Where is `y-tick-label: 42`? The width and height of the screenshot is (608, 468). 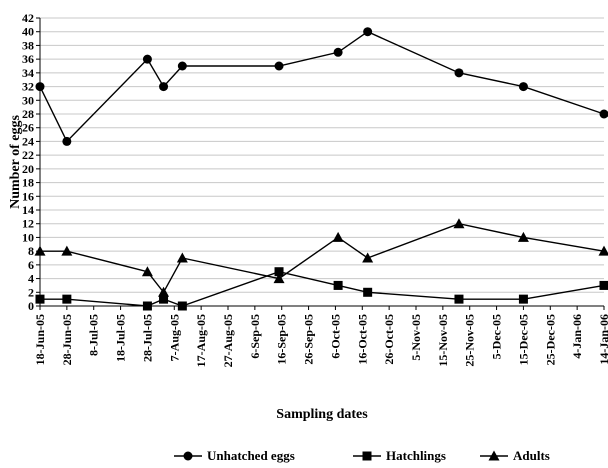
y-tick-label: 42 is located at coordinates (28, 18).